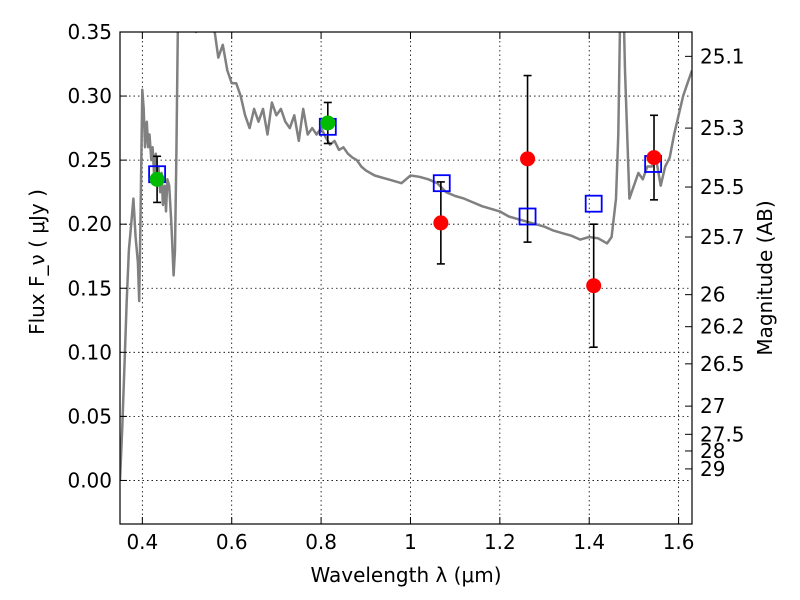 The image size is (800, 600). I want to click on y-tick-label: 0.25, so click(89, 160).